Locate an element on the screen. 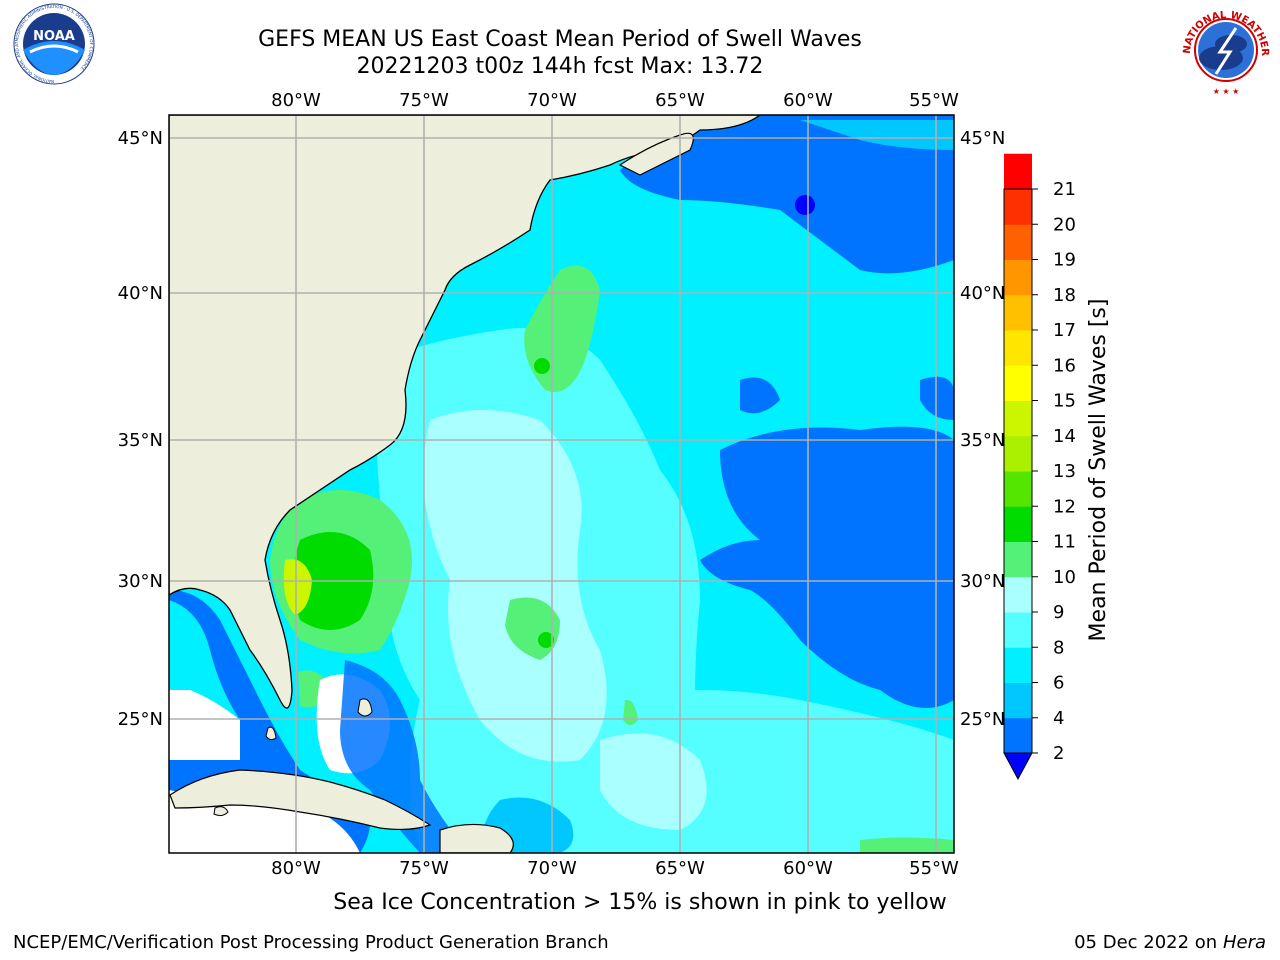 The width and height of the screenshot is (1280, 960). colorbar-tick-label: 4 is located at coordinates (1058, 718).